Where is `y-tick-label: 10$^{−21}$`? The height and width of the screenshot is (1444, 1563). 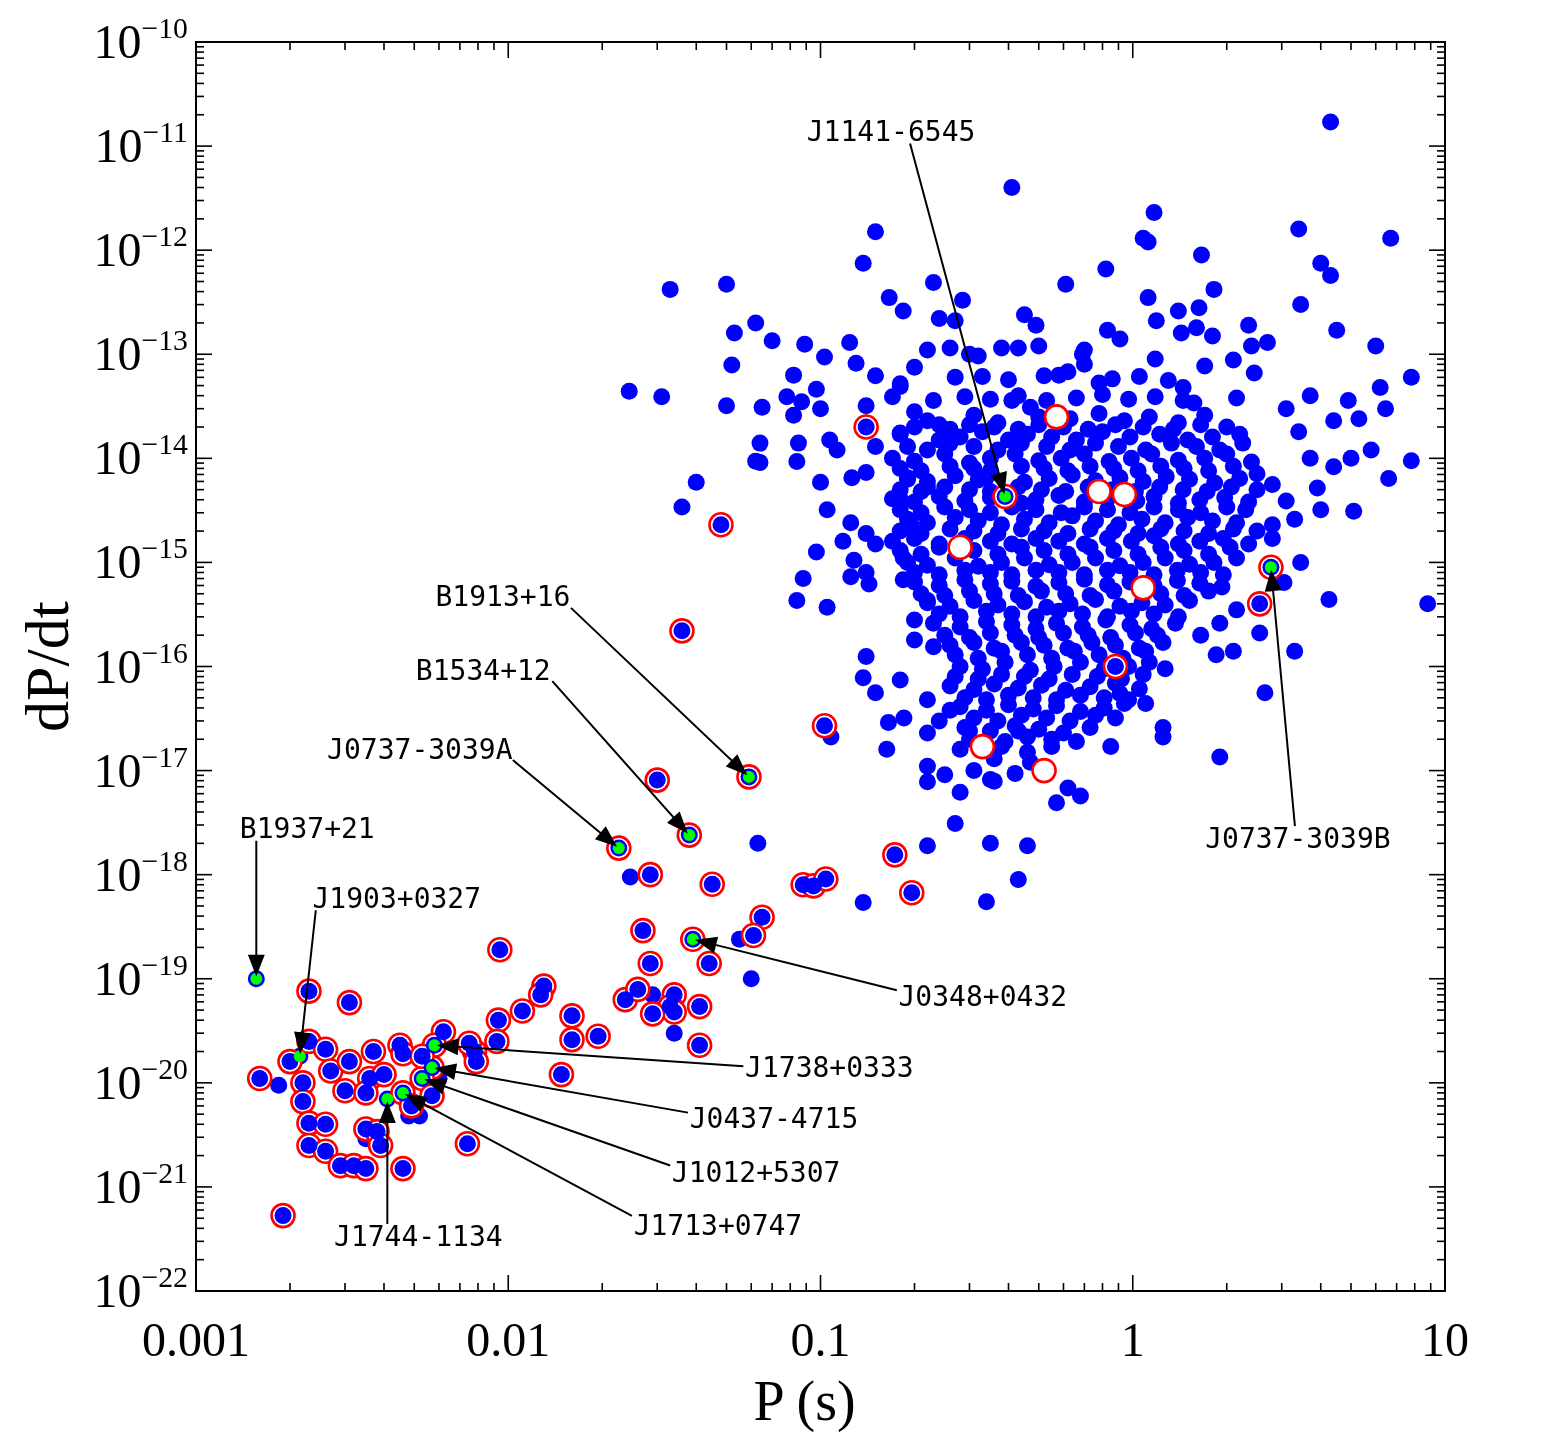
y-tick-label: 10$^{−21}$ is located at coordinates (140, 1184).